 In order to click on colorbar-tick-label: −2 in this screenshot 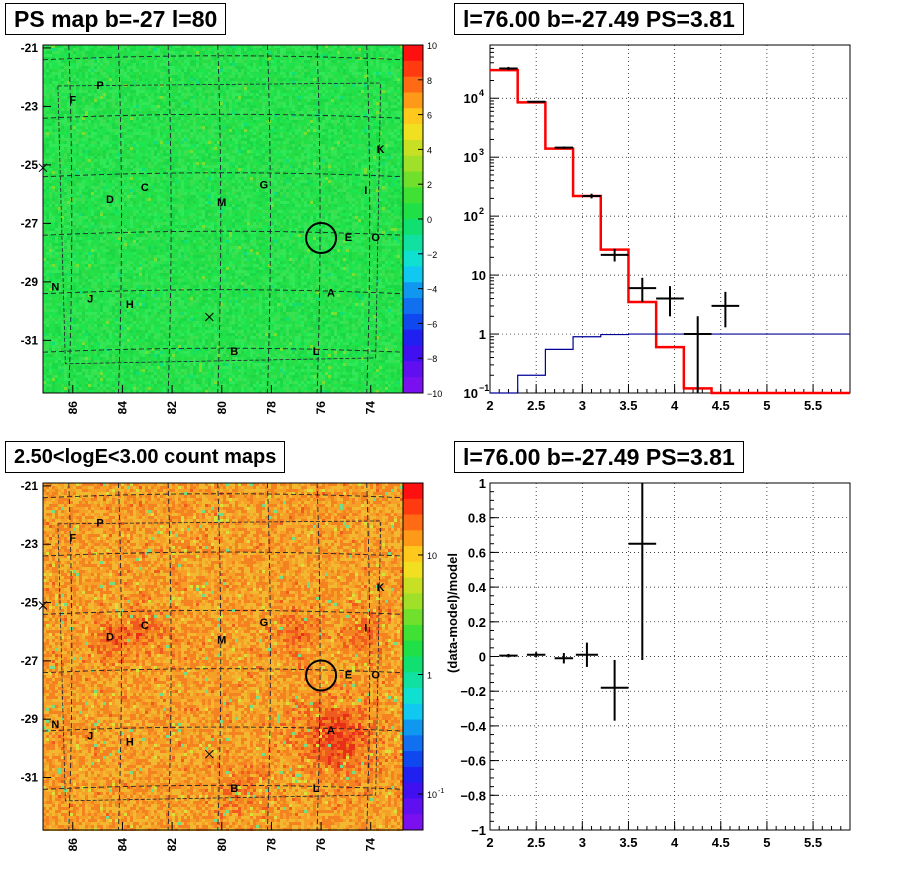, I will do `click(432, 255)`.